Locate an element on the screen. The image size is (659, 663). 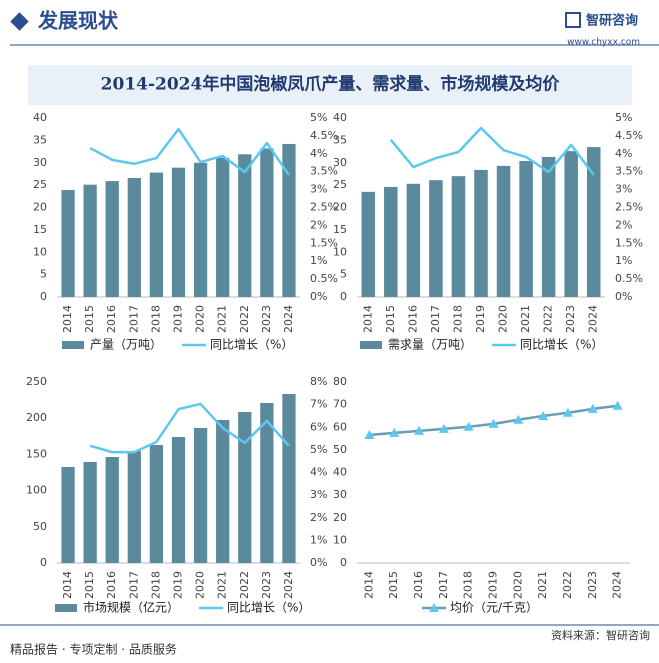
y-tick-label: 150 is located at coordinates (36, 453).